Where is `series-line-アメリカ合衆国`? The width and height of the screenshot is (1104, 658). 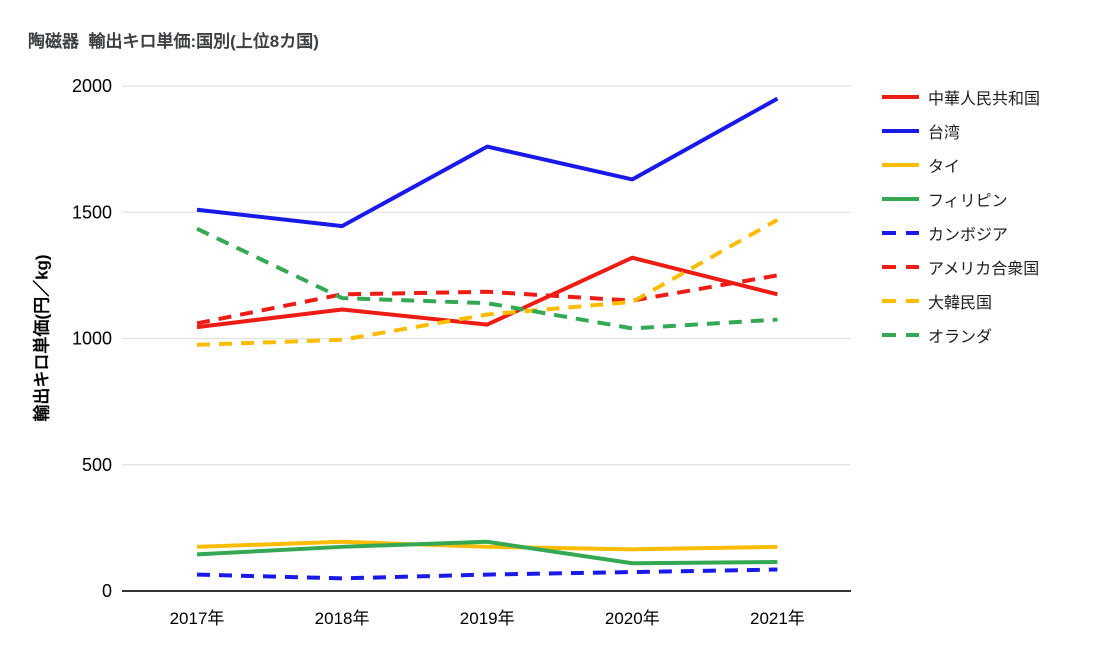
series-line-アメリカ合衆国 is located at coordinates (487, 299).